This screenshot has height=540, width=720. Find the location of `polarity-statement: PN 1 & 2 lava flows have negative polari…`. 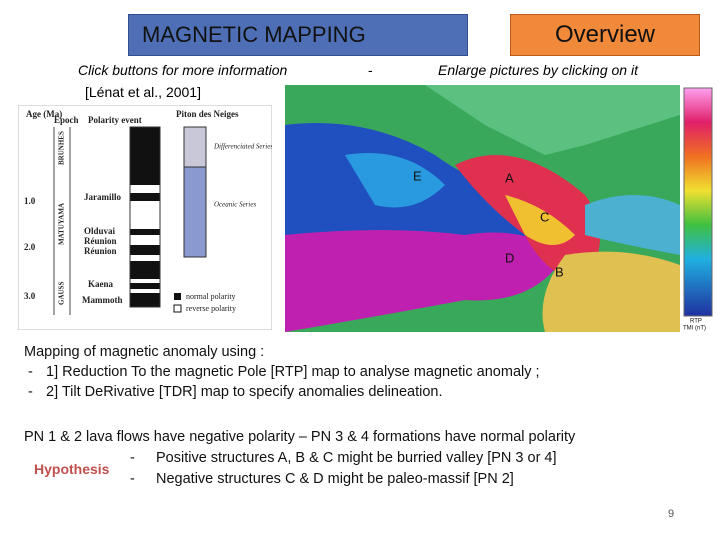

polarity-statement: PN 1 & 2 lava flows have negative polari… is located at coordinates (300, 437).